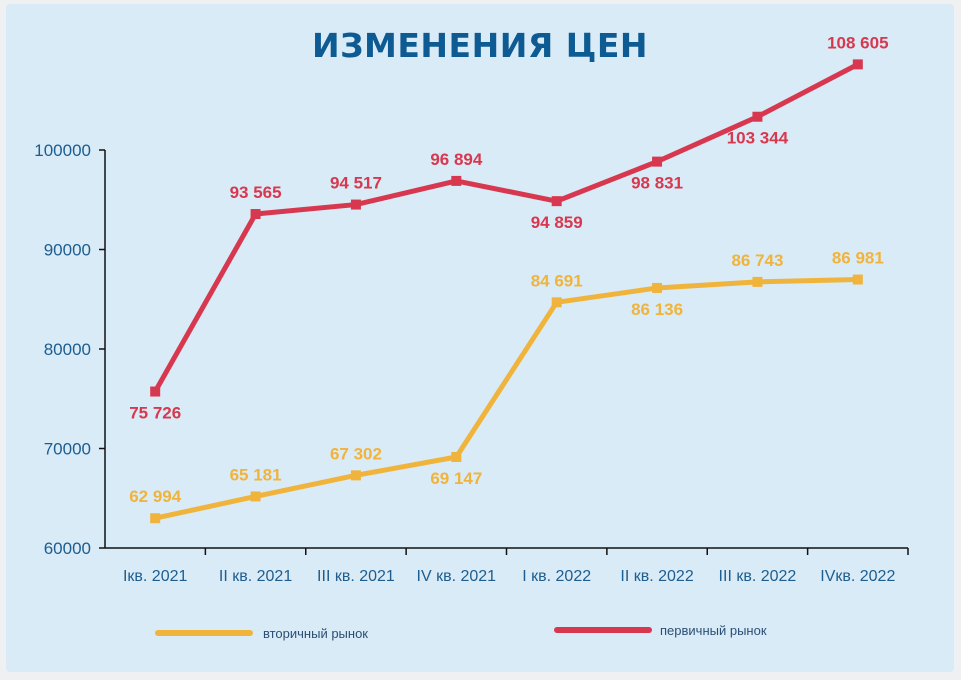 The image size is (961, 680). Describe the element at coordinates (256, 474) in the screenshot. I see `data-label: 65 181` at that location.